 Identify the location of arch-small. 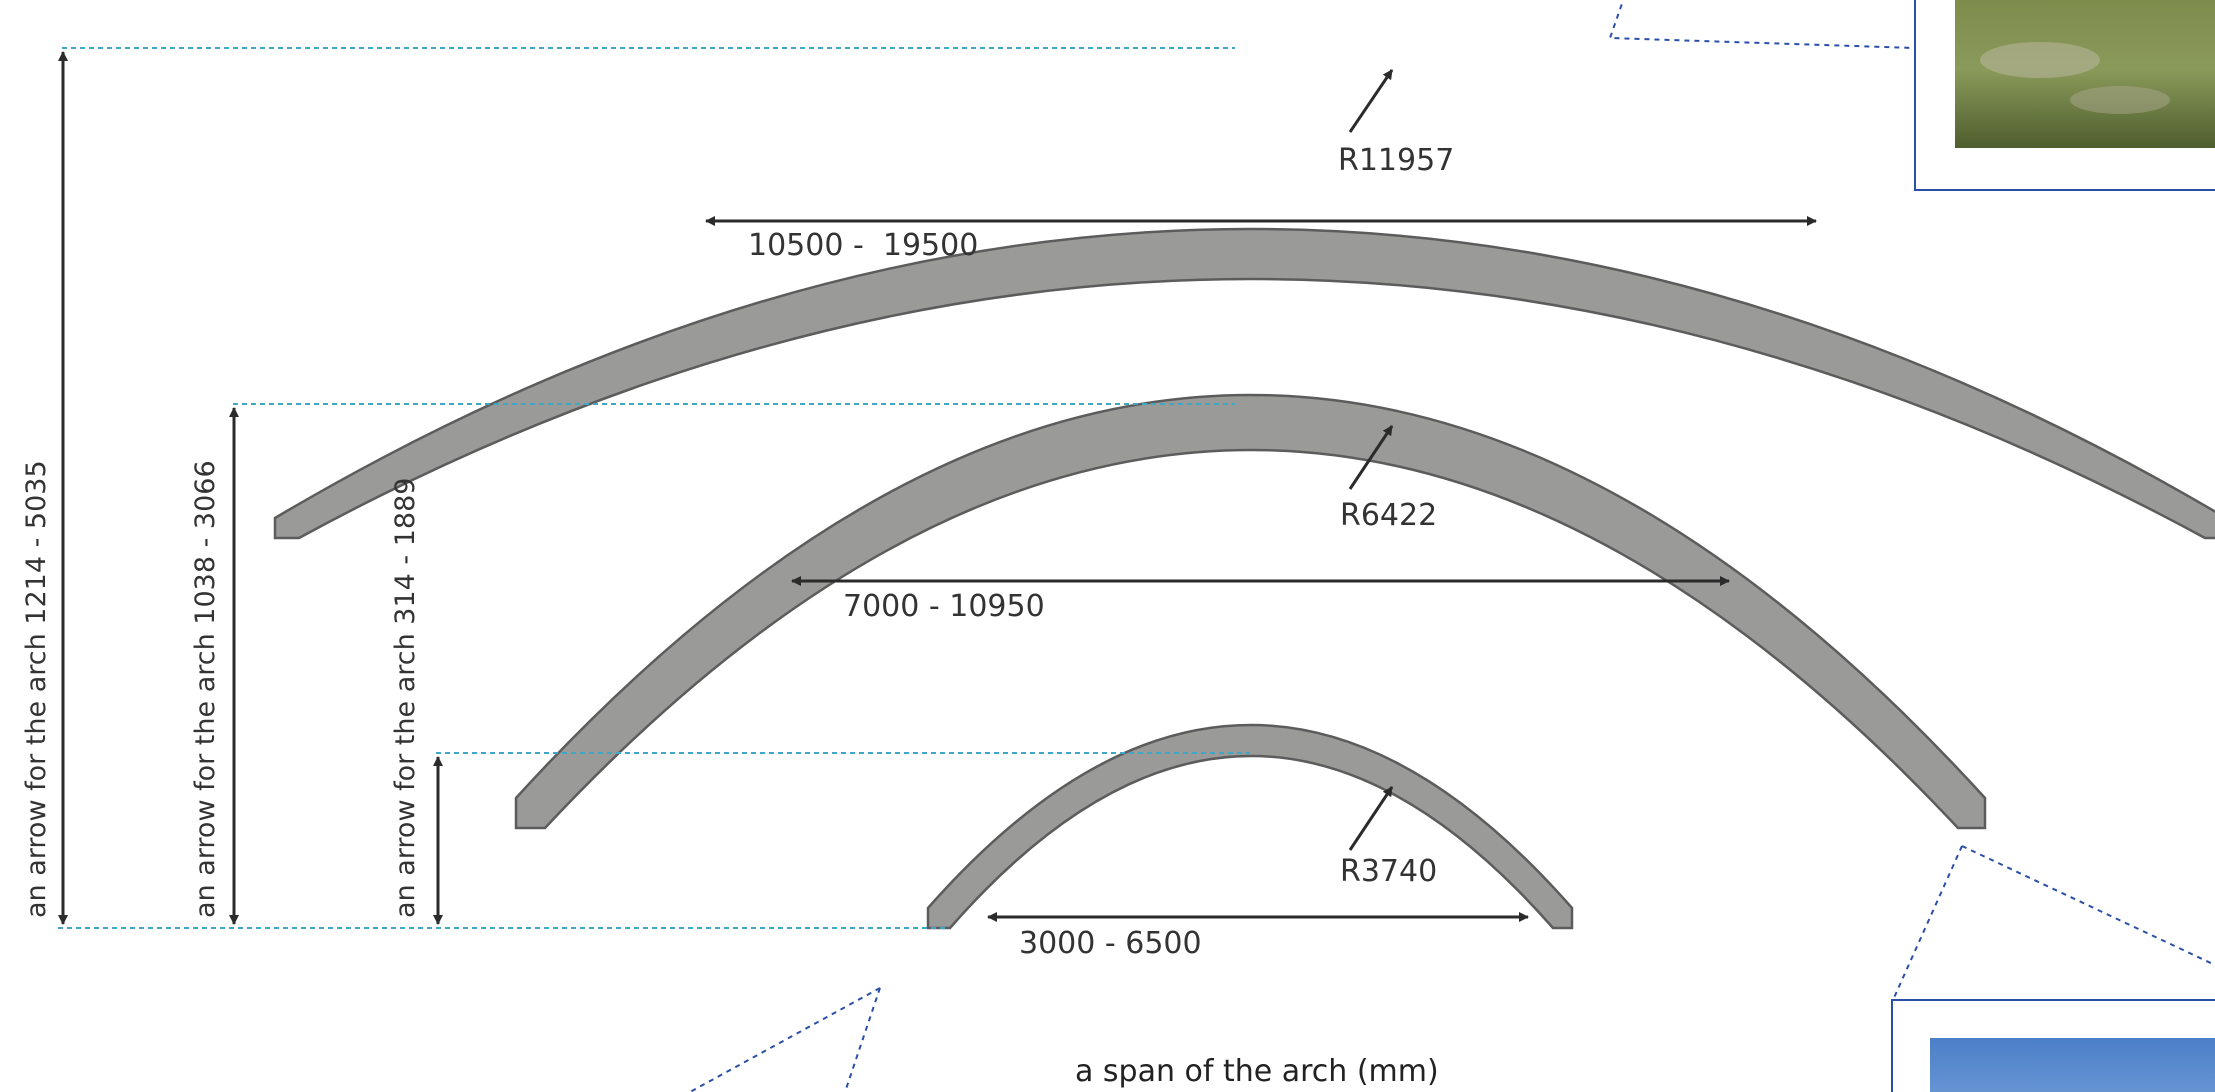
(1250, 826).